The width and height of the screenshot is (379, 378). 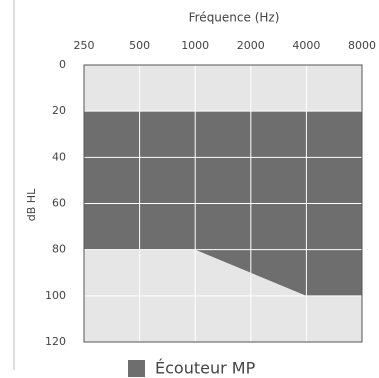 What do you see at coordinates (234, 18) in the screenshot?
I see `x-axis-title: Fréquence (Hz)` at bounding box center [234, 18].